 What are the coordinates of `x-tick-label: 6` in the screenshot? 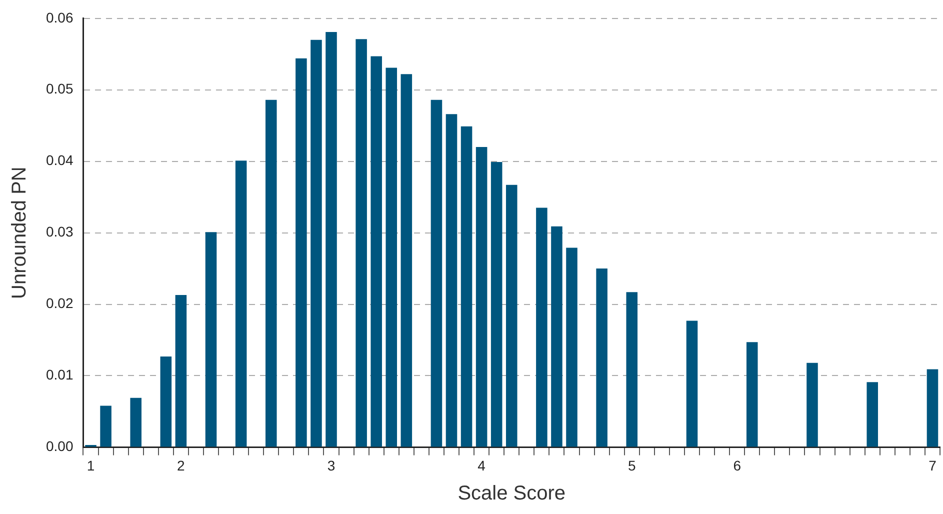 It's located at (737, 465).